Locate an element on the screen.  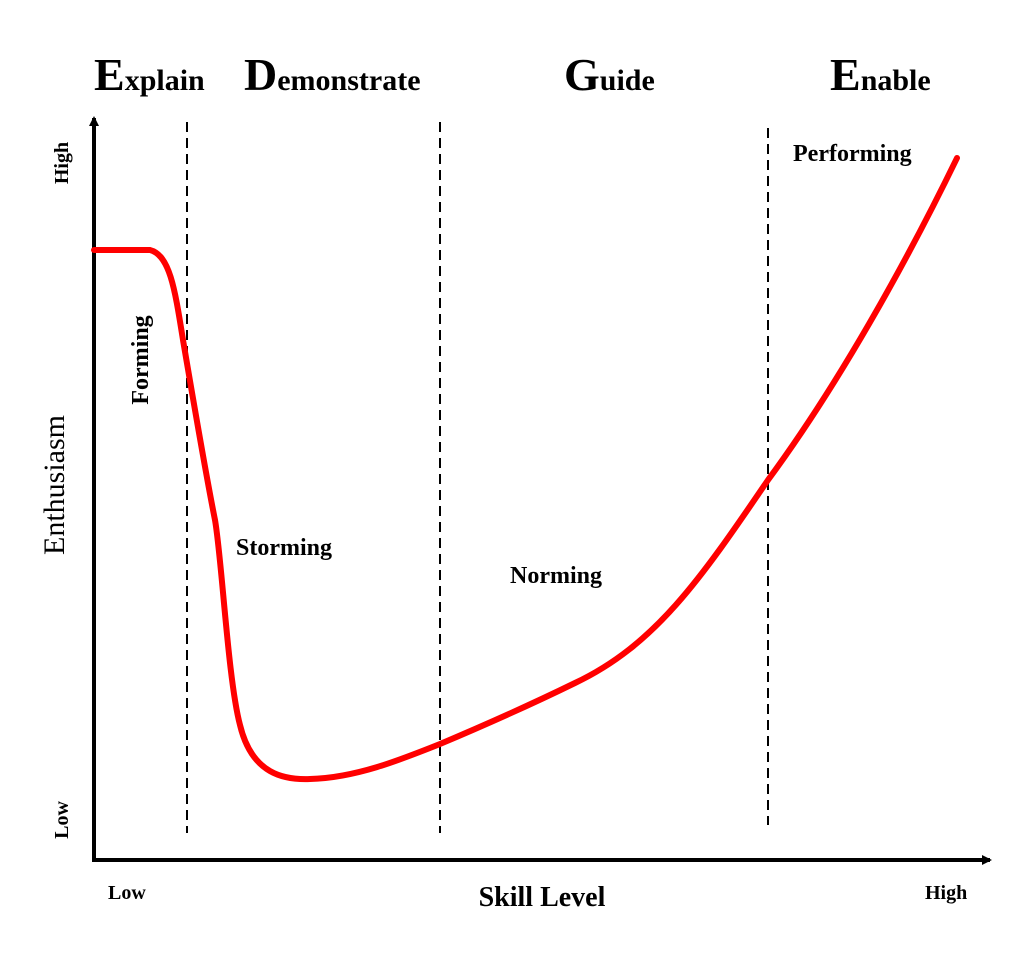
phase-demonstrate: Demonstrate is located at coordinates (332, 74).